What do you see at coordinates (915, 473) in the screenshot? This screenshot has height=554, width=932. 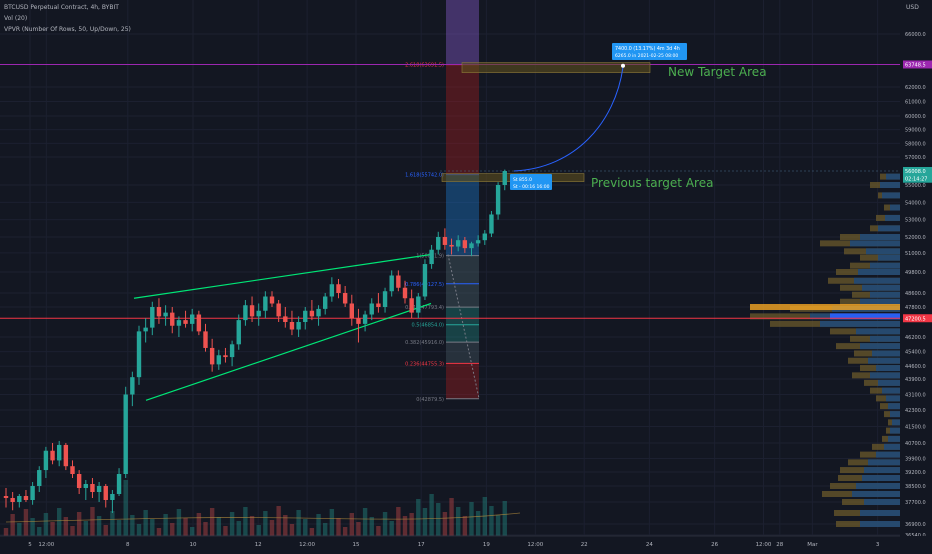 I see `price-tick-label: 39200.0` at bounding box center [915, 473].